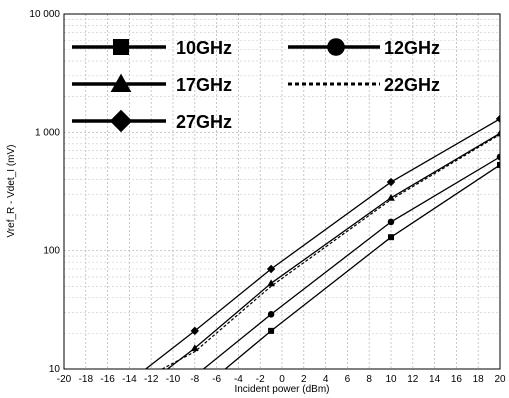 The width and height of the screenshot is (509, 398). Describe the element at coordinates (11, 191) in the screenshot. I see `y-axis-label: Vref_R - Vdet_I (mV)` at that location.